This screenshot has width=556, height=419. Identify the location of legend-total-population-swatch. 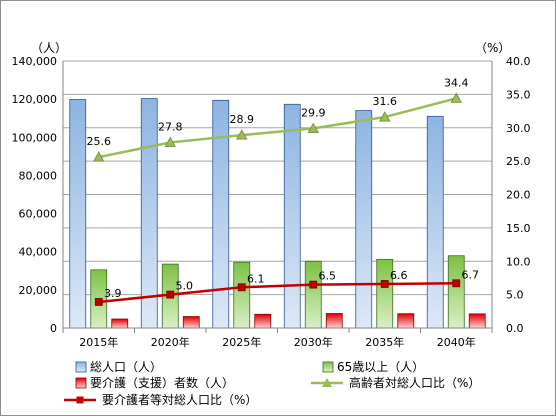
(81, 367).